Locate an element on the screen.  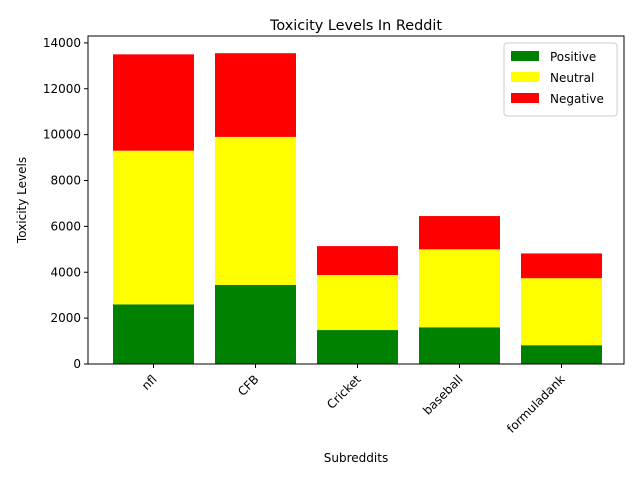
x-tick-label: baseball is located at coordinates (442, 394).